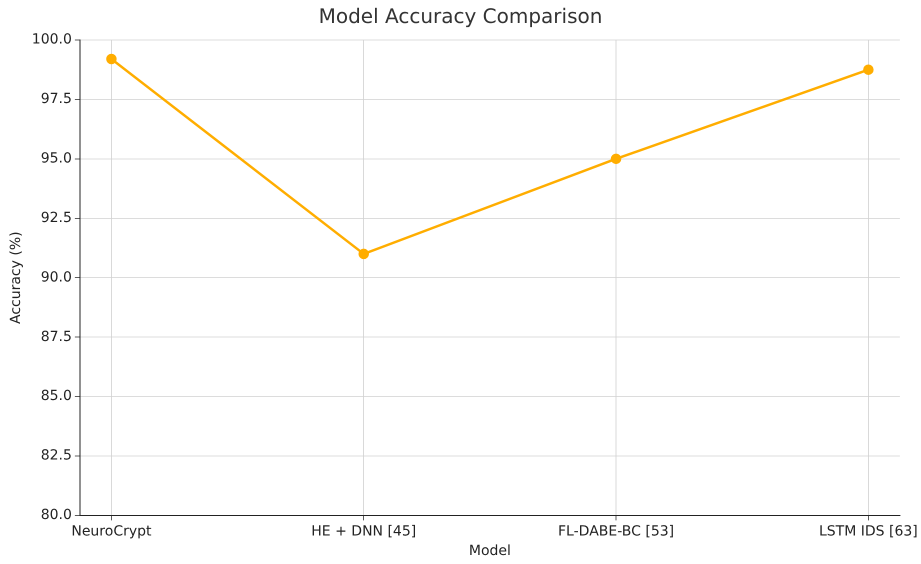 The height and width of the screenshot is (564, 921). I want to click on x-tick-label: FL-DABE-BC [53], so click(616, 531).